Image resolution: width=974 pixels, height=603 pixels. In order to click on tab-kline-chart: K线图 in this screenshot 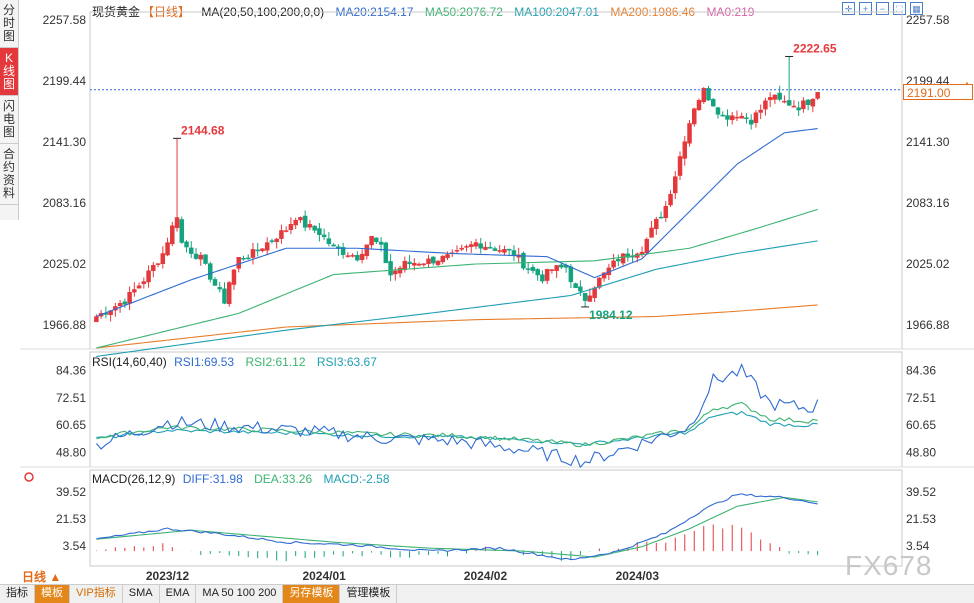, I will do `click(9, 72)`.